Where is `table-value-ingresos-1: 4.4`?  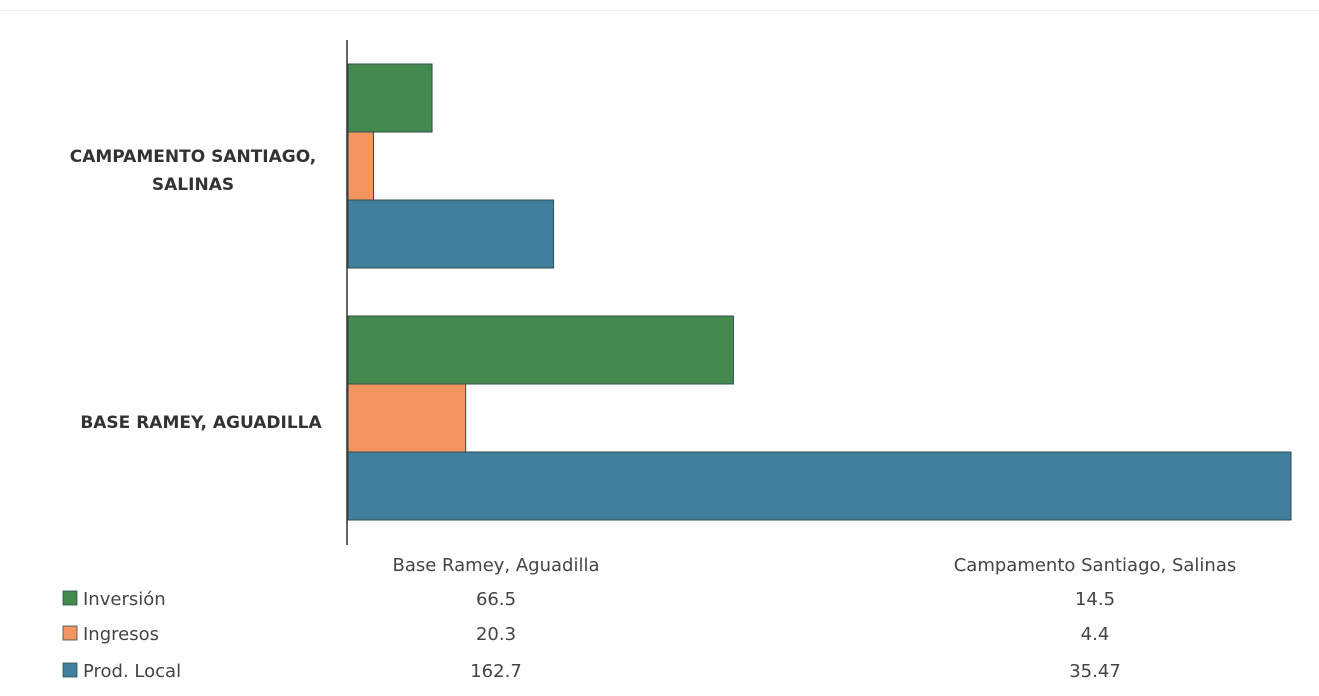
table-value-ingresos-1: 4.4 is located at coordinates (1095, 634).